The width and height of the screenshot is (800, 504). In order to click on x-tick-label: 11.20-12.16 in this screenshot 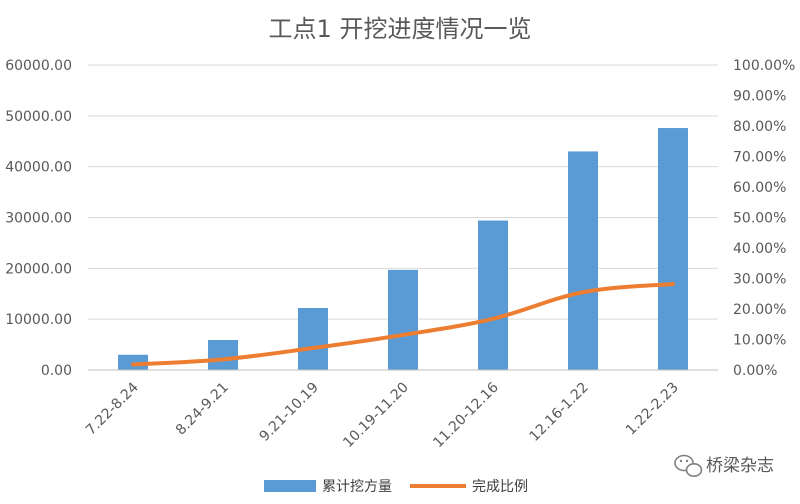, I will do `click(466, 415)`.